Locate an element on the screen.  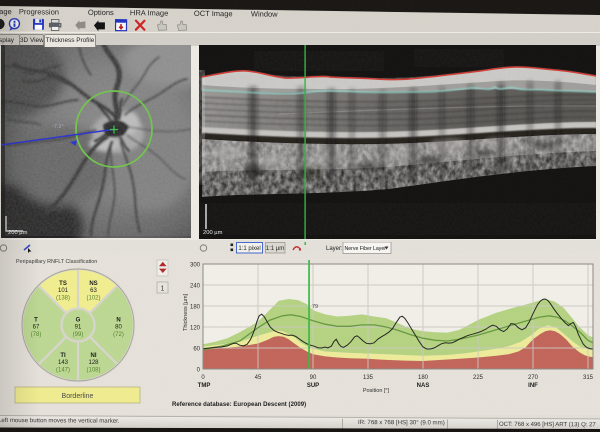
svg-text: (78) is located at coordinates (36, 335).